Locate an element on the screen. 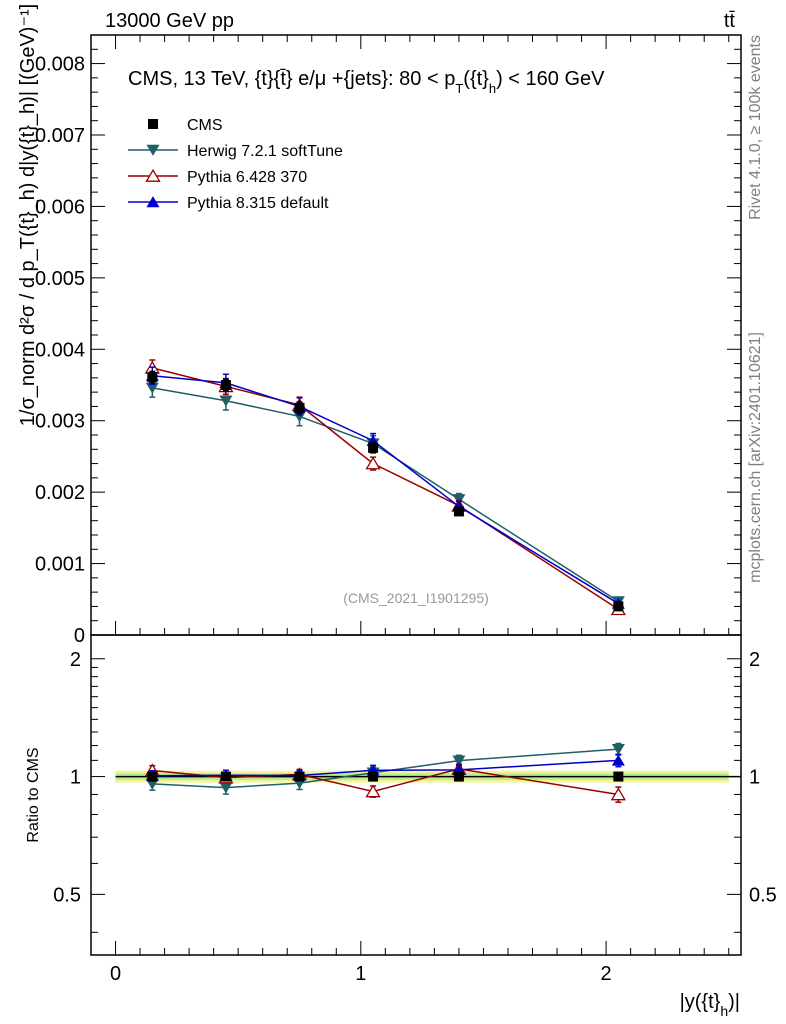  x-tick-label: 2 is located at coordinates (606, 974).